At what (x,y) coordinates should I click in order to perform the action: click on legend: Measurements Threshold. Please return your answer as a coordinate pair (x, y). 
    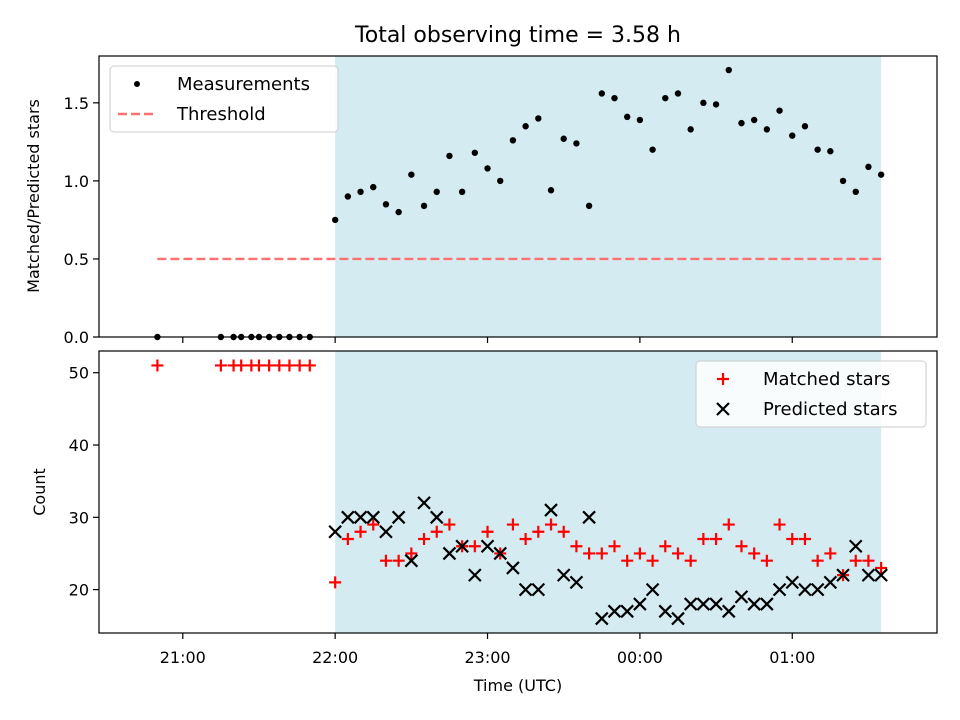
    Looking at the image, I should click on (224, 99).